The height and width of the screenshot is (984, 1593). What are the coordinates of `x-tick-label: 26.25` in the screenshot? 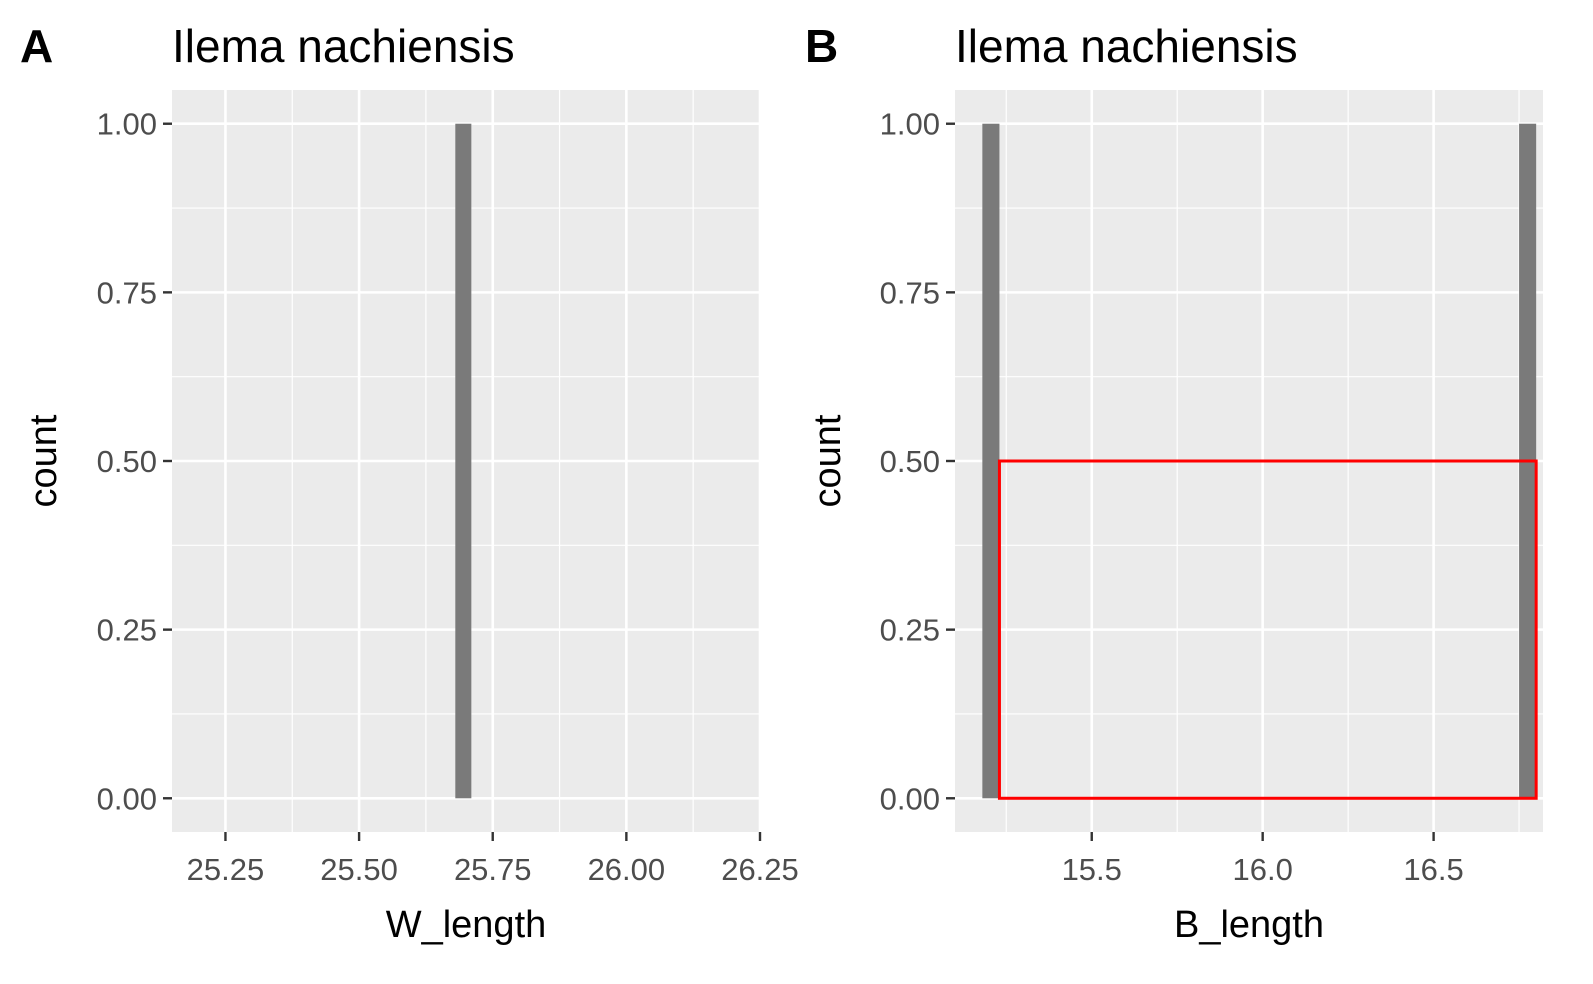 It's located at (760, 869).